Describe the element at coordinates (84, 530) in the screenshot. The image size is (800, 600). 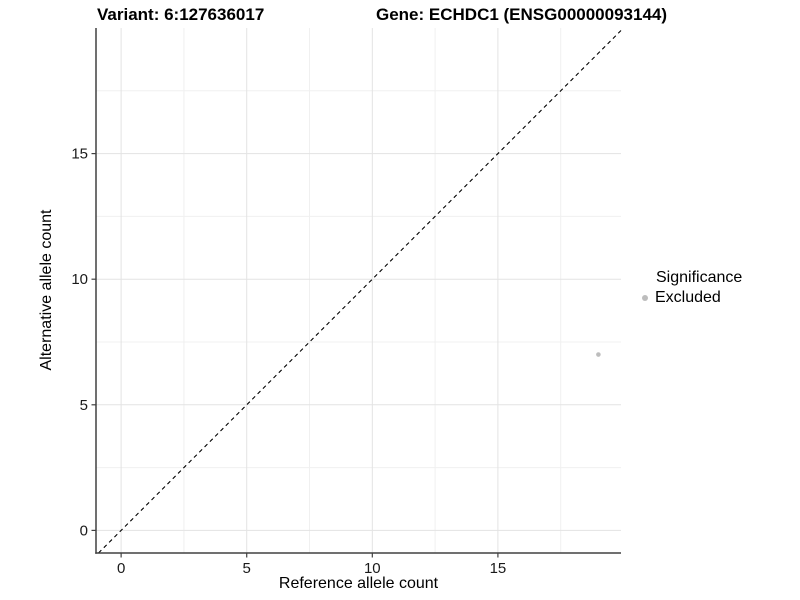
I see `y-tick-label: 0` at that location.